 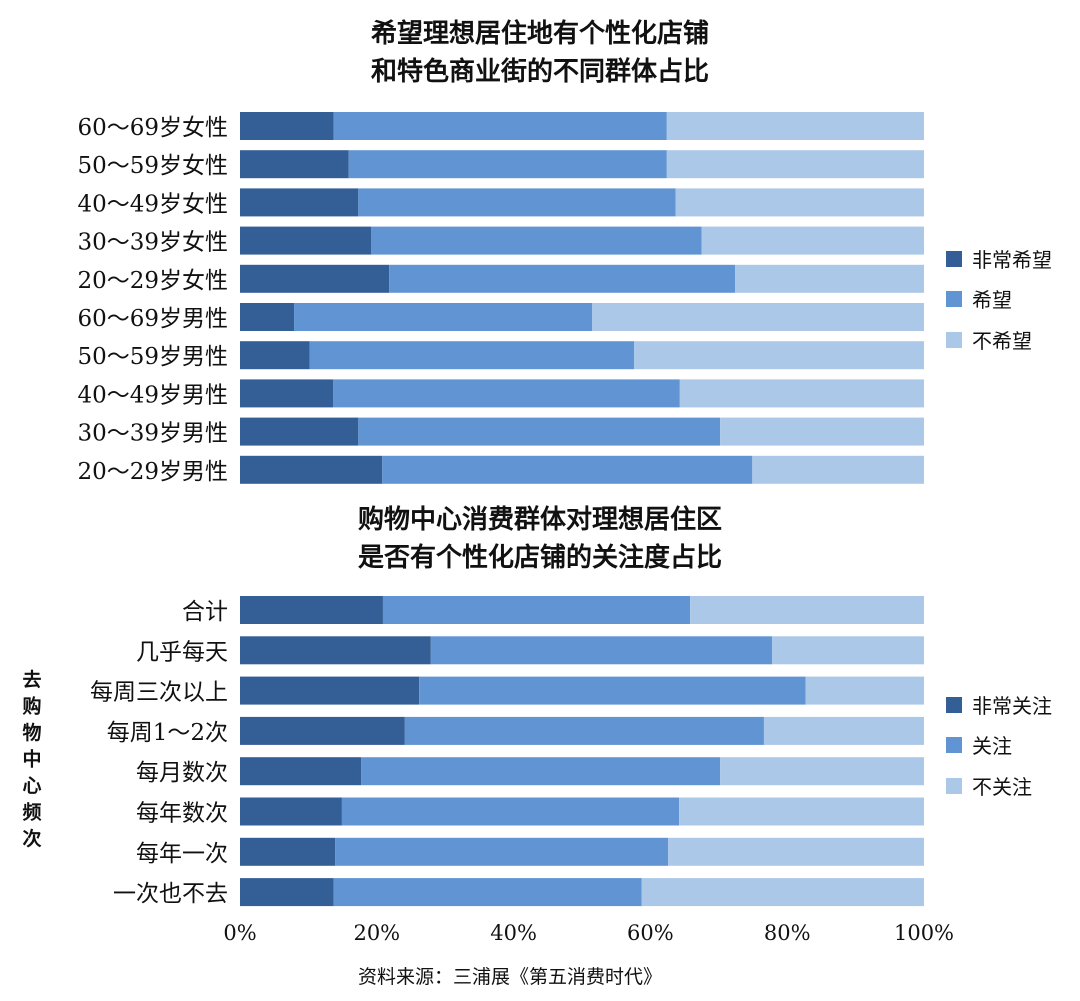 What do you see at coordinates (205, 612) in the screenshot?
I see `category-label: 合计` at bounding box center [205, 612].